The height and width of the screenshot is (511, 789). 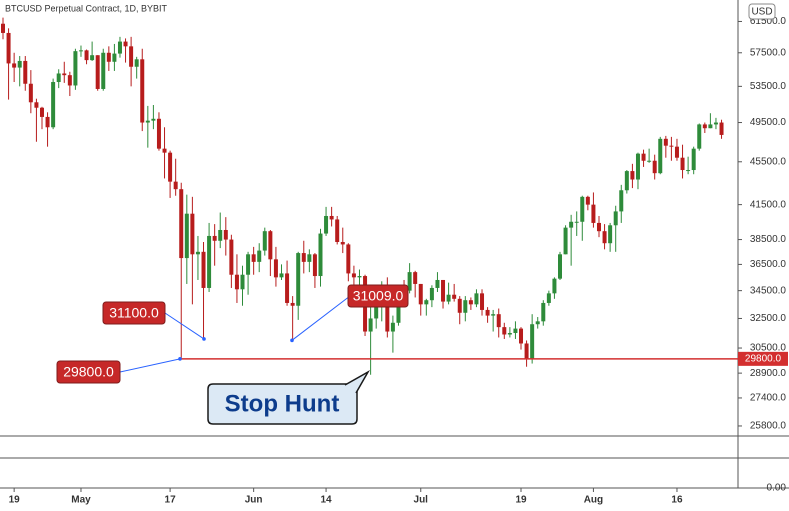 What do you see at coordinates (357, 382) in the screenshot?
I see `callout-tail` at bounding box center [357, 382].